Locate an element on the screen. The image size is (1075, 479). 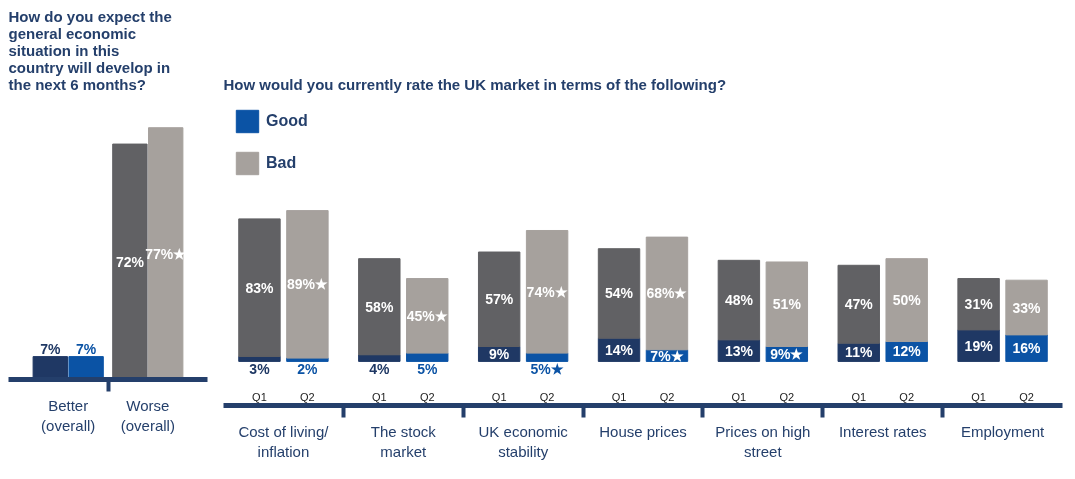
data-label: 51% is located at coordinates (787, 304).